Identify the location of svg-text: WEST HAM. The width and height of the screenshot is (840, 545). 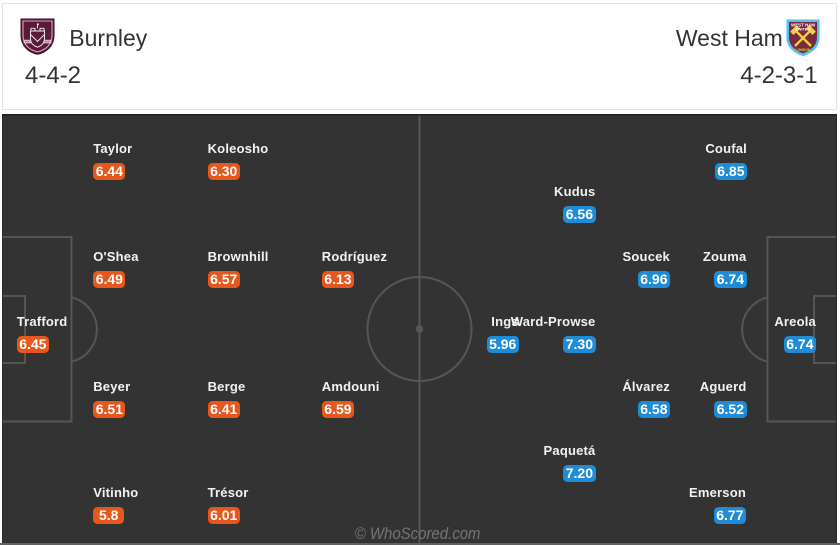
(803, 25).